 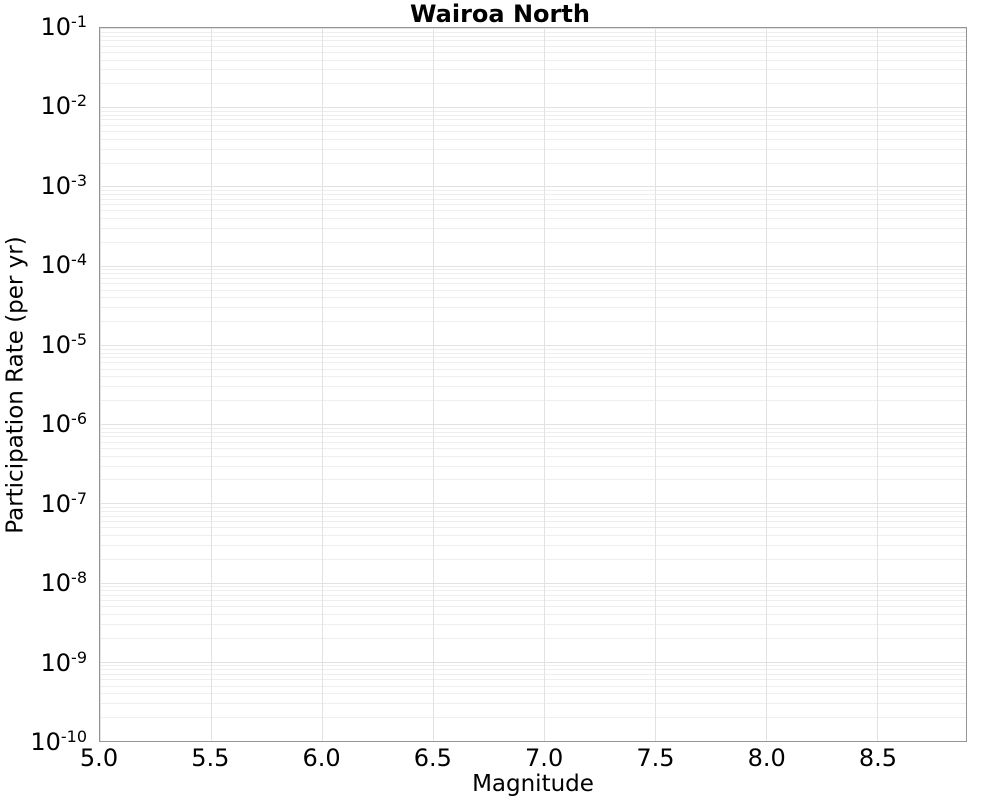 What do you see at coordinates (64, 344) in the screenshot?
I see `y-tick-label: 10⁻⁵` at bounding box center [64, 344].